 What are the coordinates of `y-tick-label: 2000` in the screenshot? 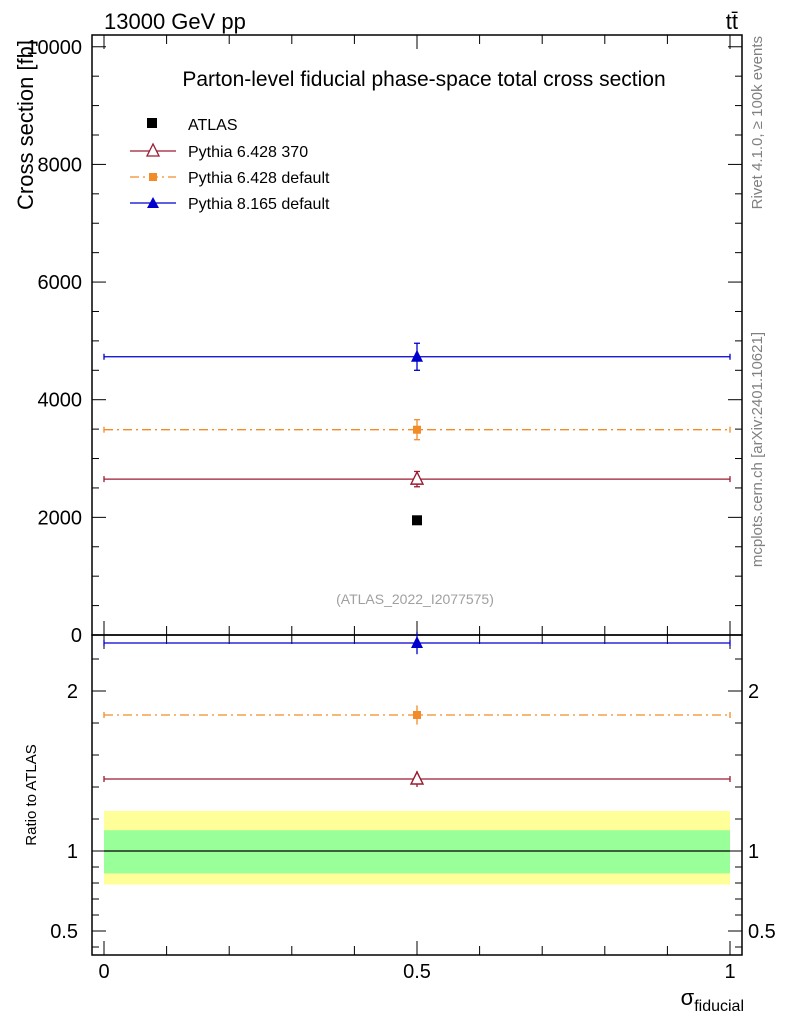 It's located at (60, 518).